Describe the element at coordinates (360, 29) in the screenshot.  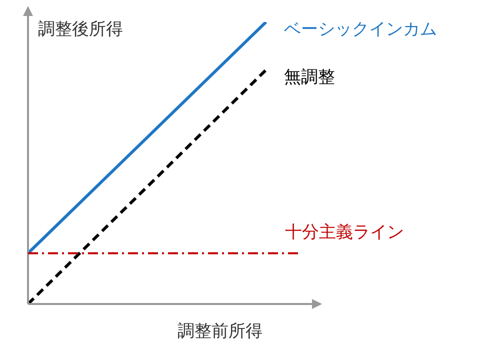
I see `series-label: ベーシックインカム` at that location.